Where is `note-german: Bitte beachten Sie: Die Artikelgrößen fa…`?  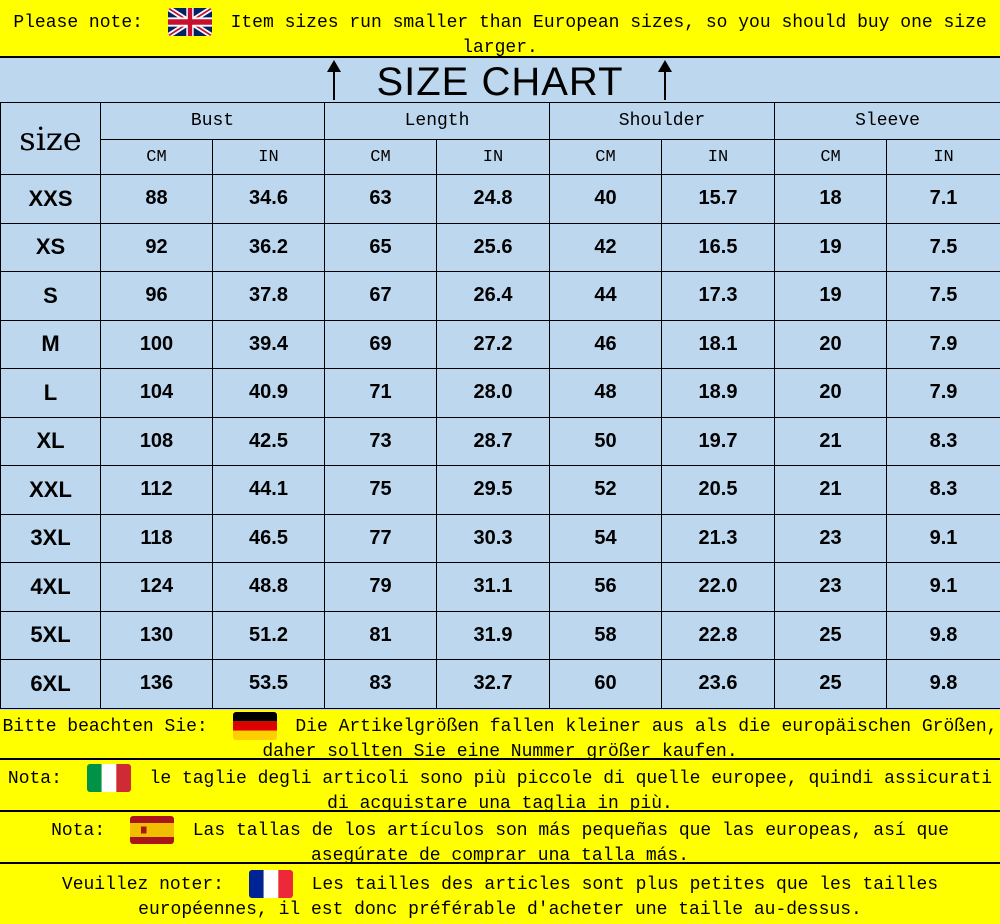
note-german: Bitte beachten Sie: Die Artikelgrößen fa… is located at coordinates (500, 736).